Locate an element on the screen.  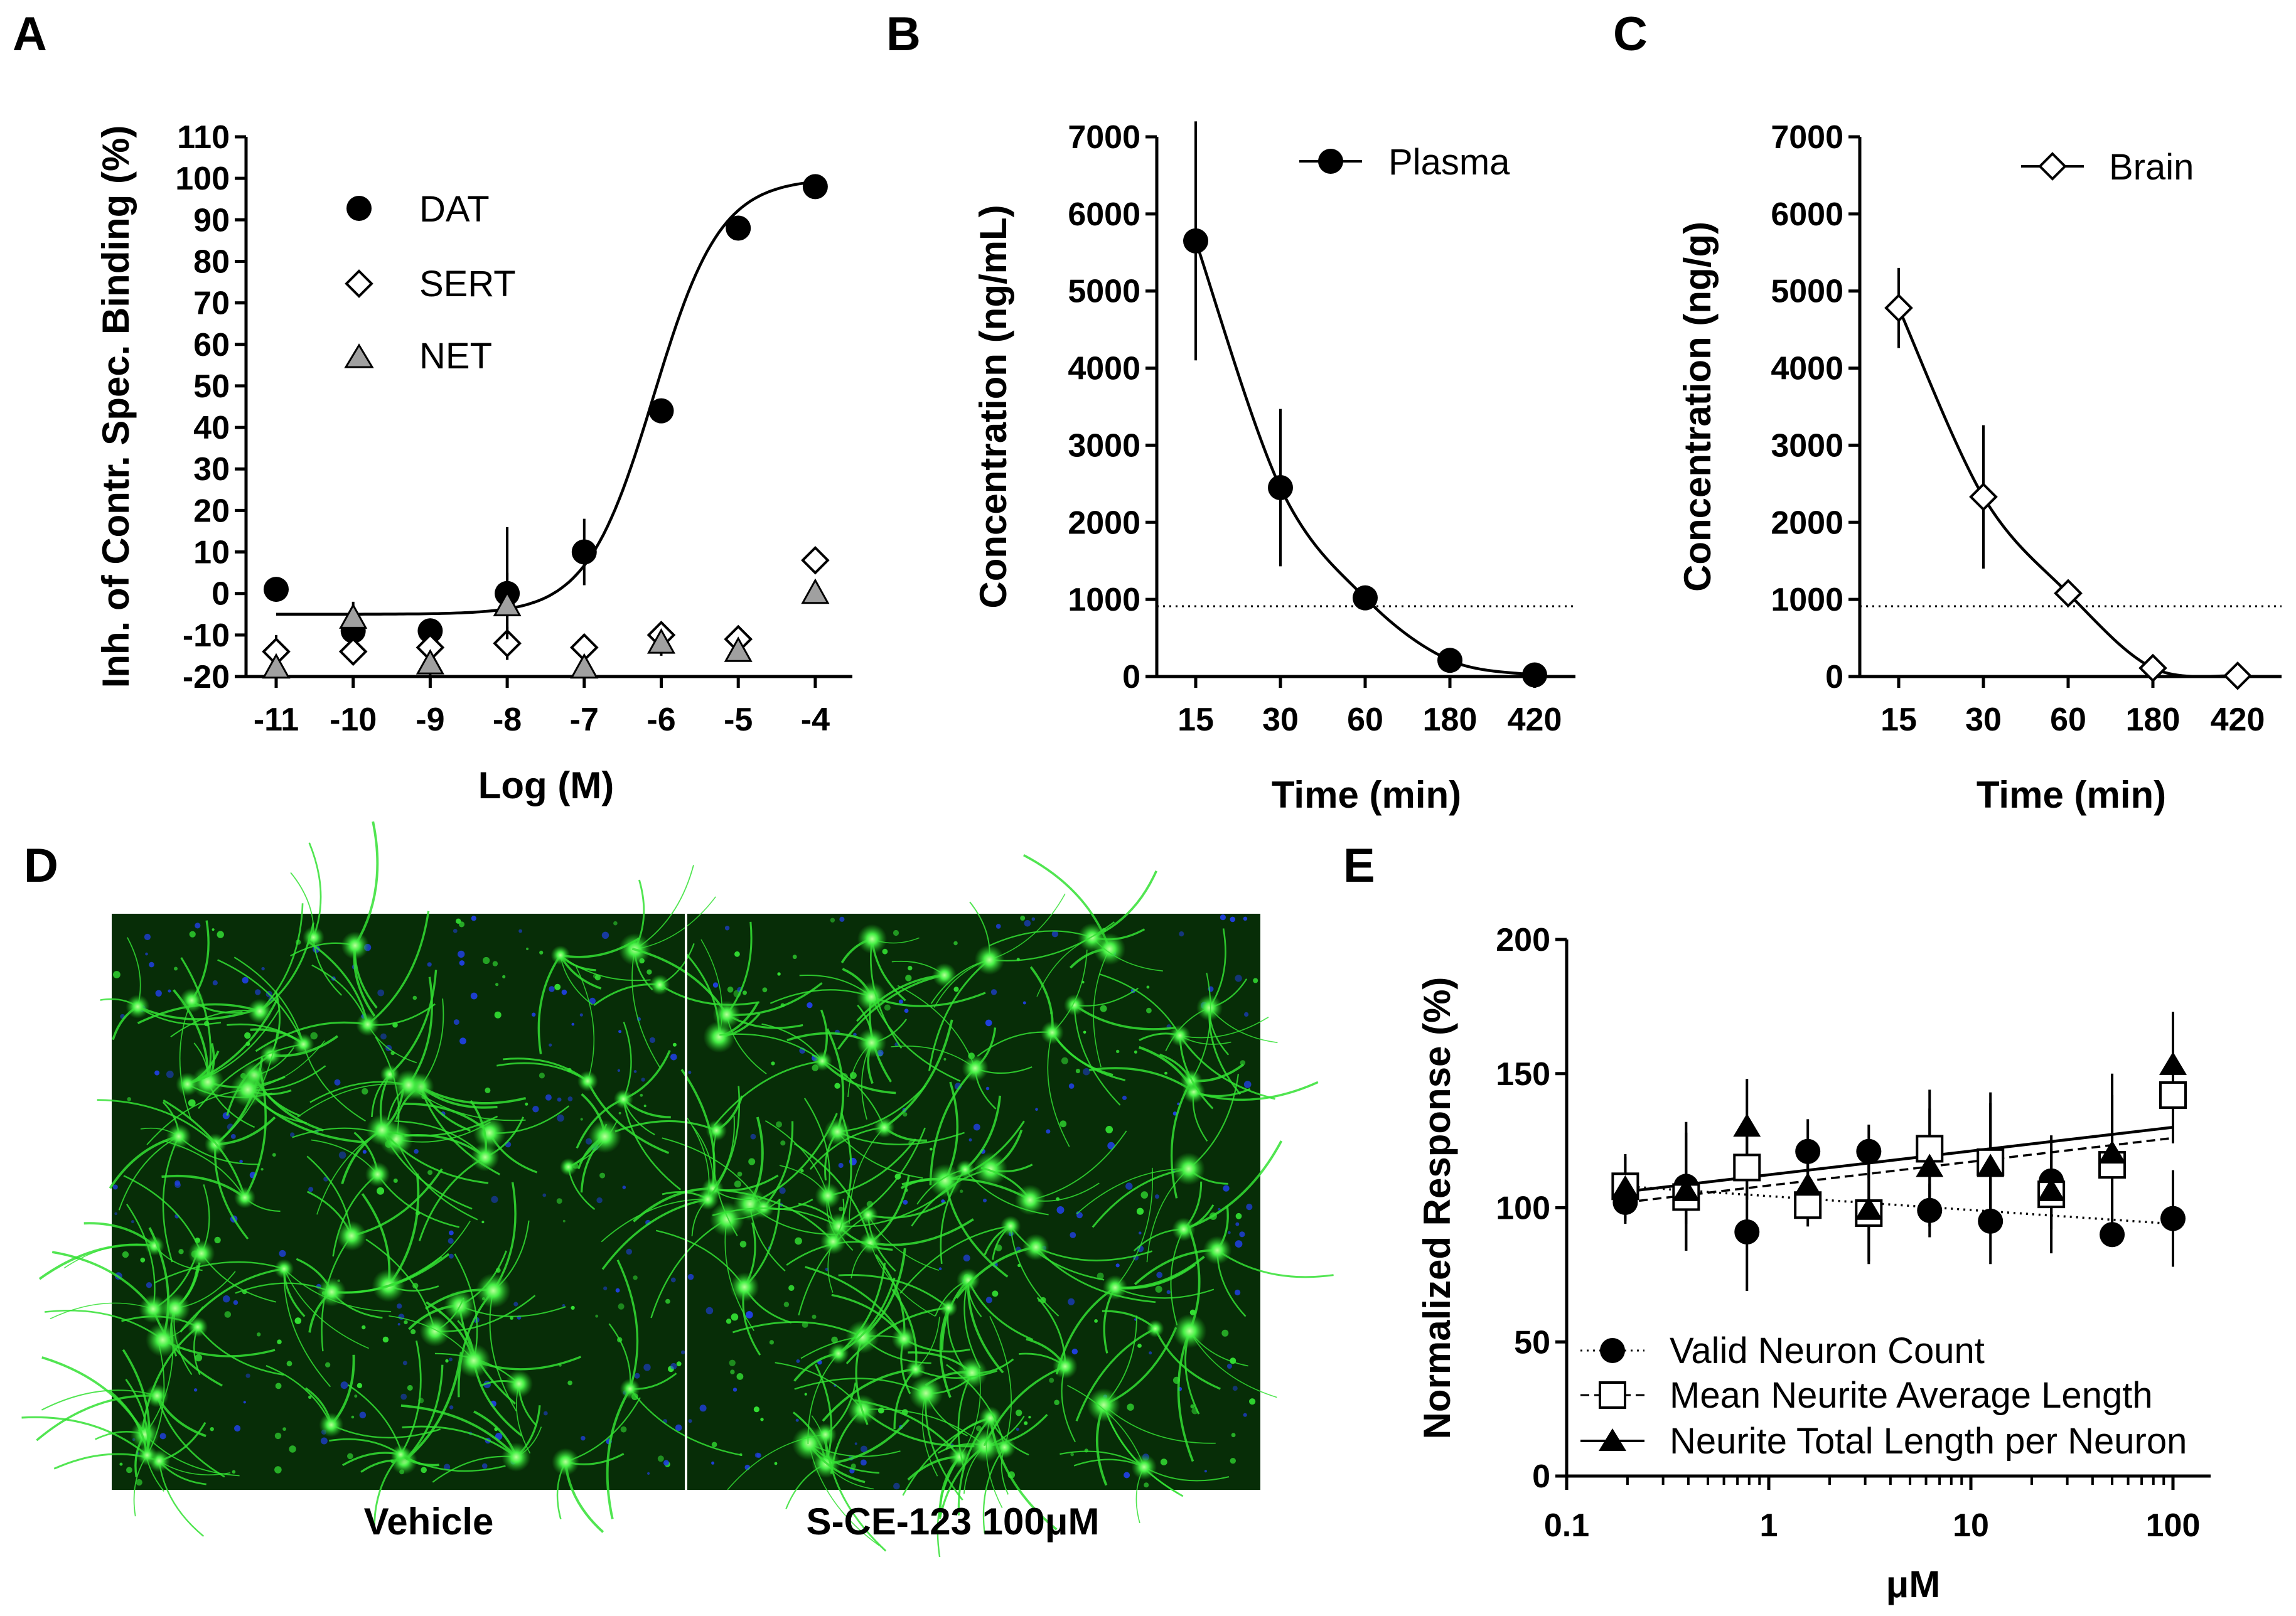
panel-e-y-axis-title: Normalized Response (%) is located at coordinates (1437, 1208).